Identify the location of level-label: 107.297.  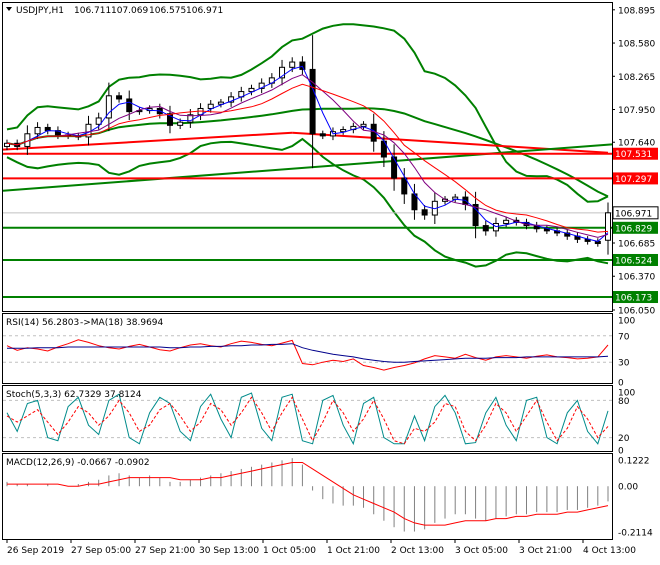
(633, 180).